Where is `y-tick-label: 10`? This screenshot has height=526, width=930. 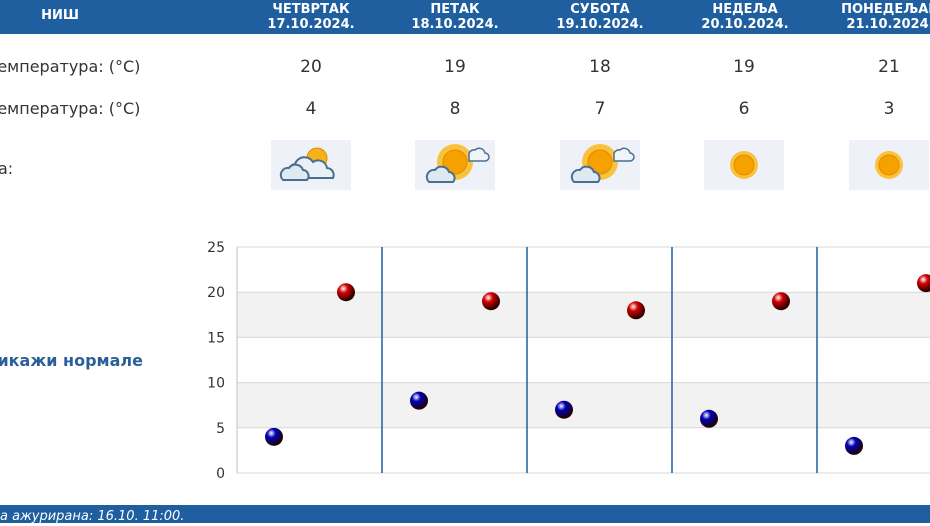 y-tick-label: 10 is located at coordinates (216, 384).